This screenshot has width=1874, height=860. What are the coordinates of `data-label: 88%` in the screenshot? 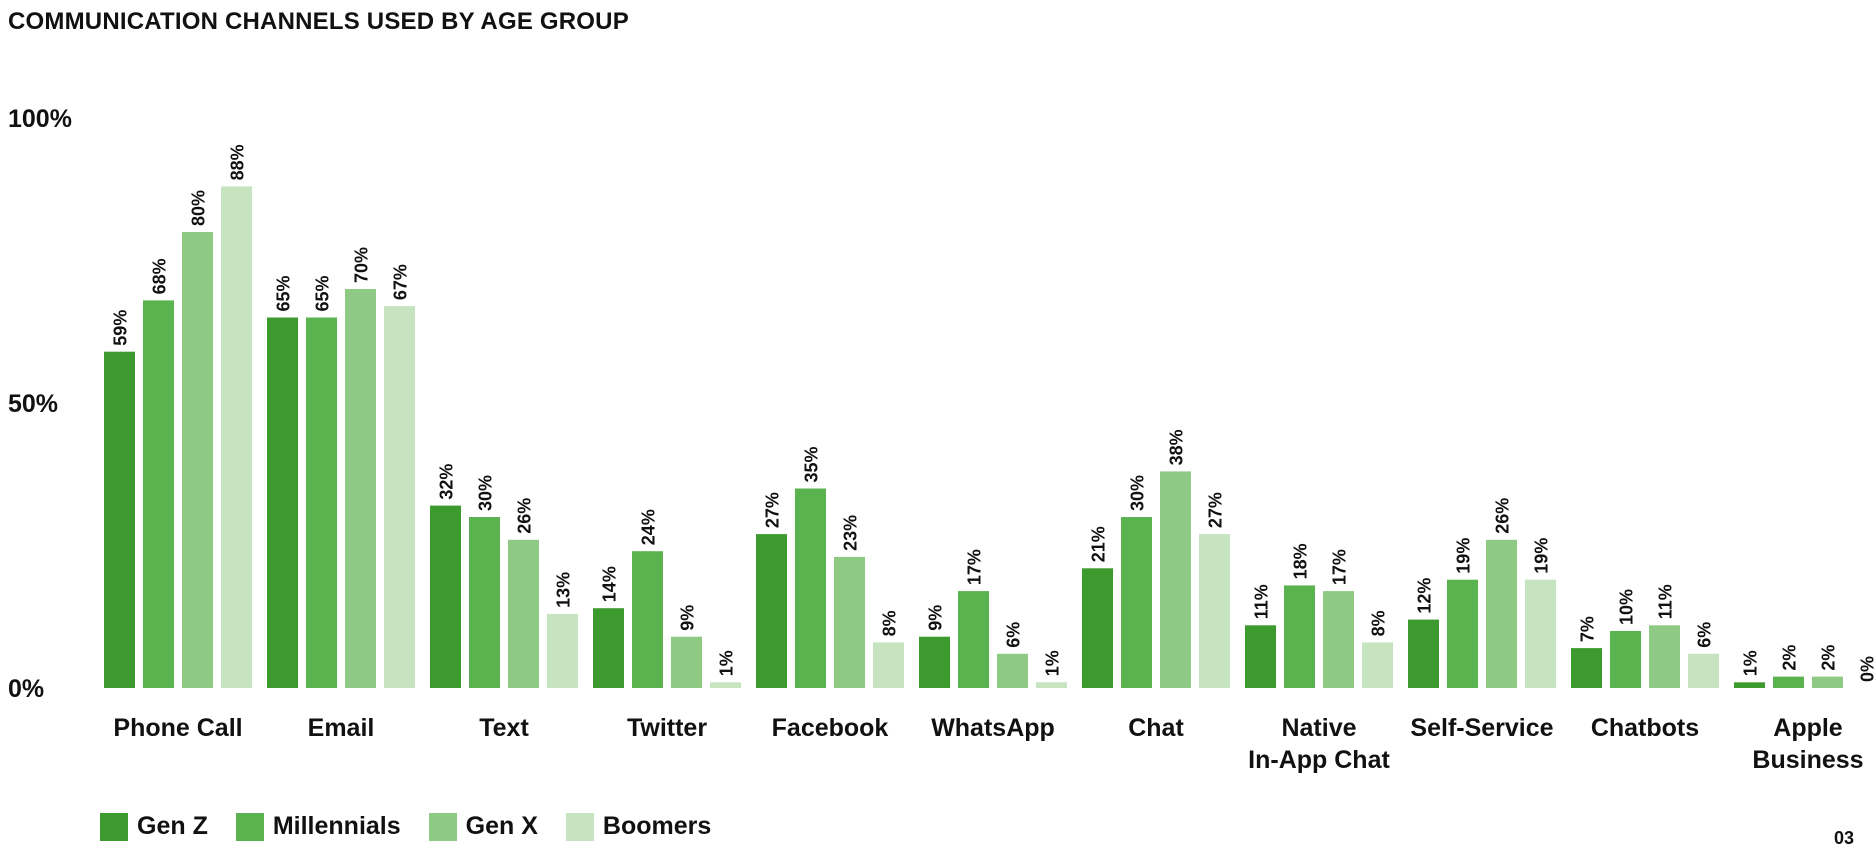 It's located at (238, 162).